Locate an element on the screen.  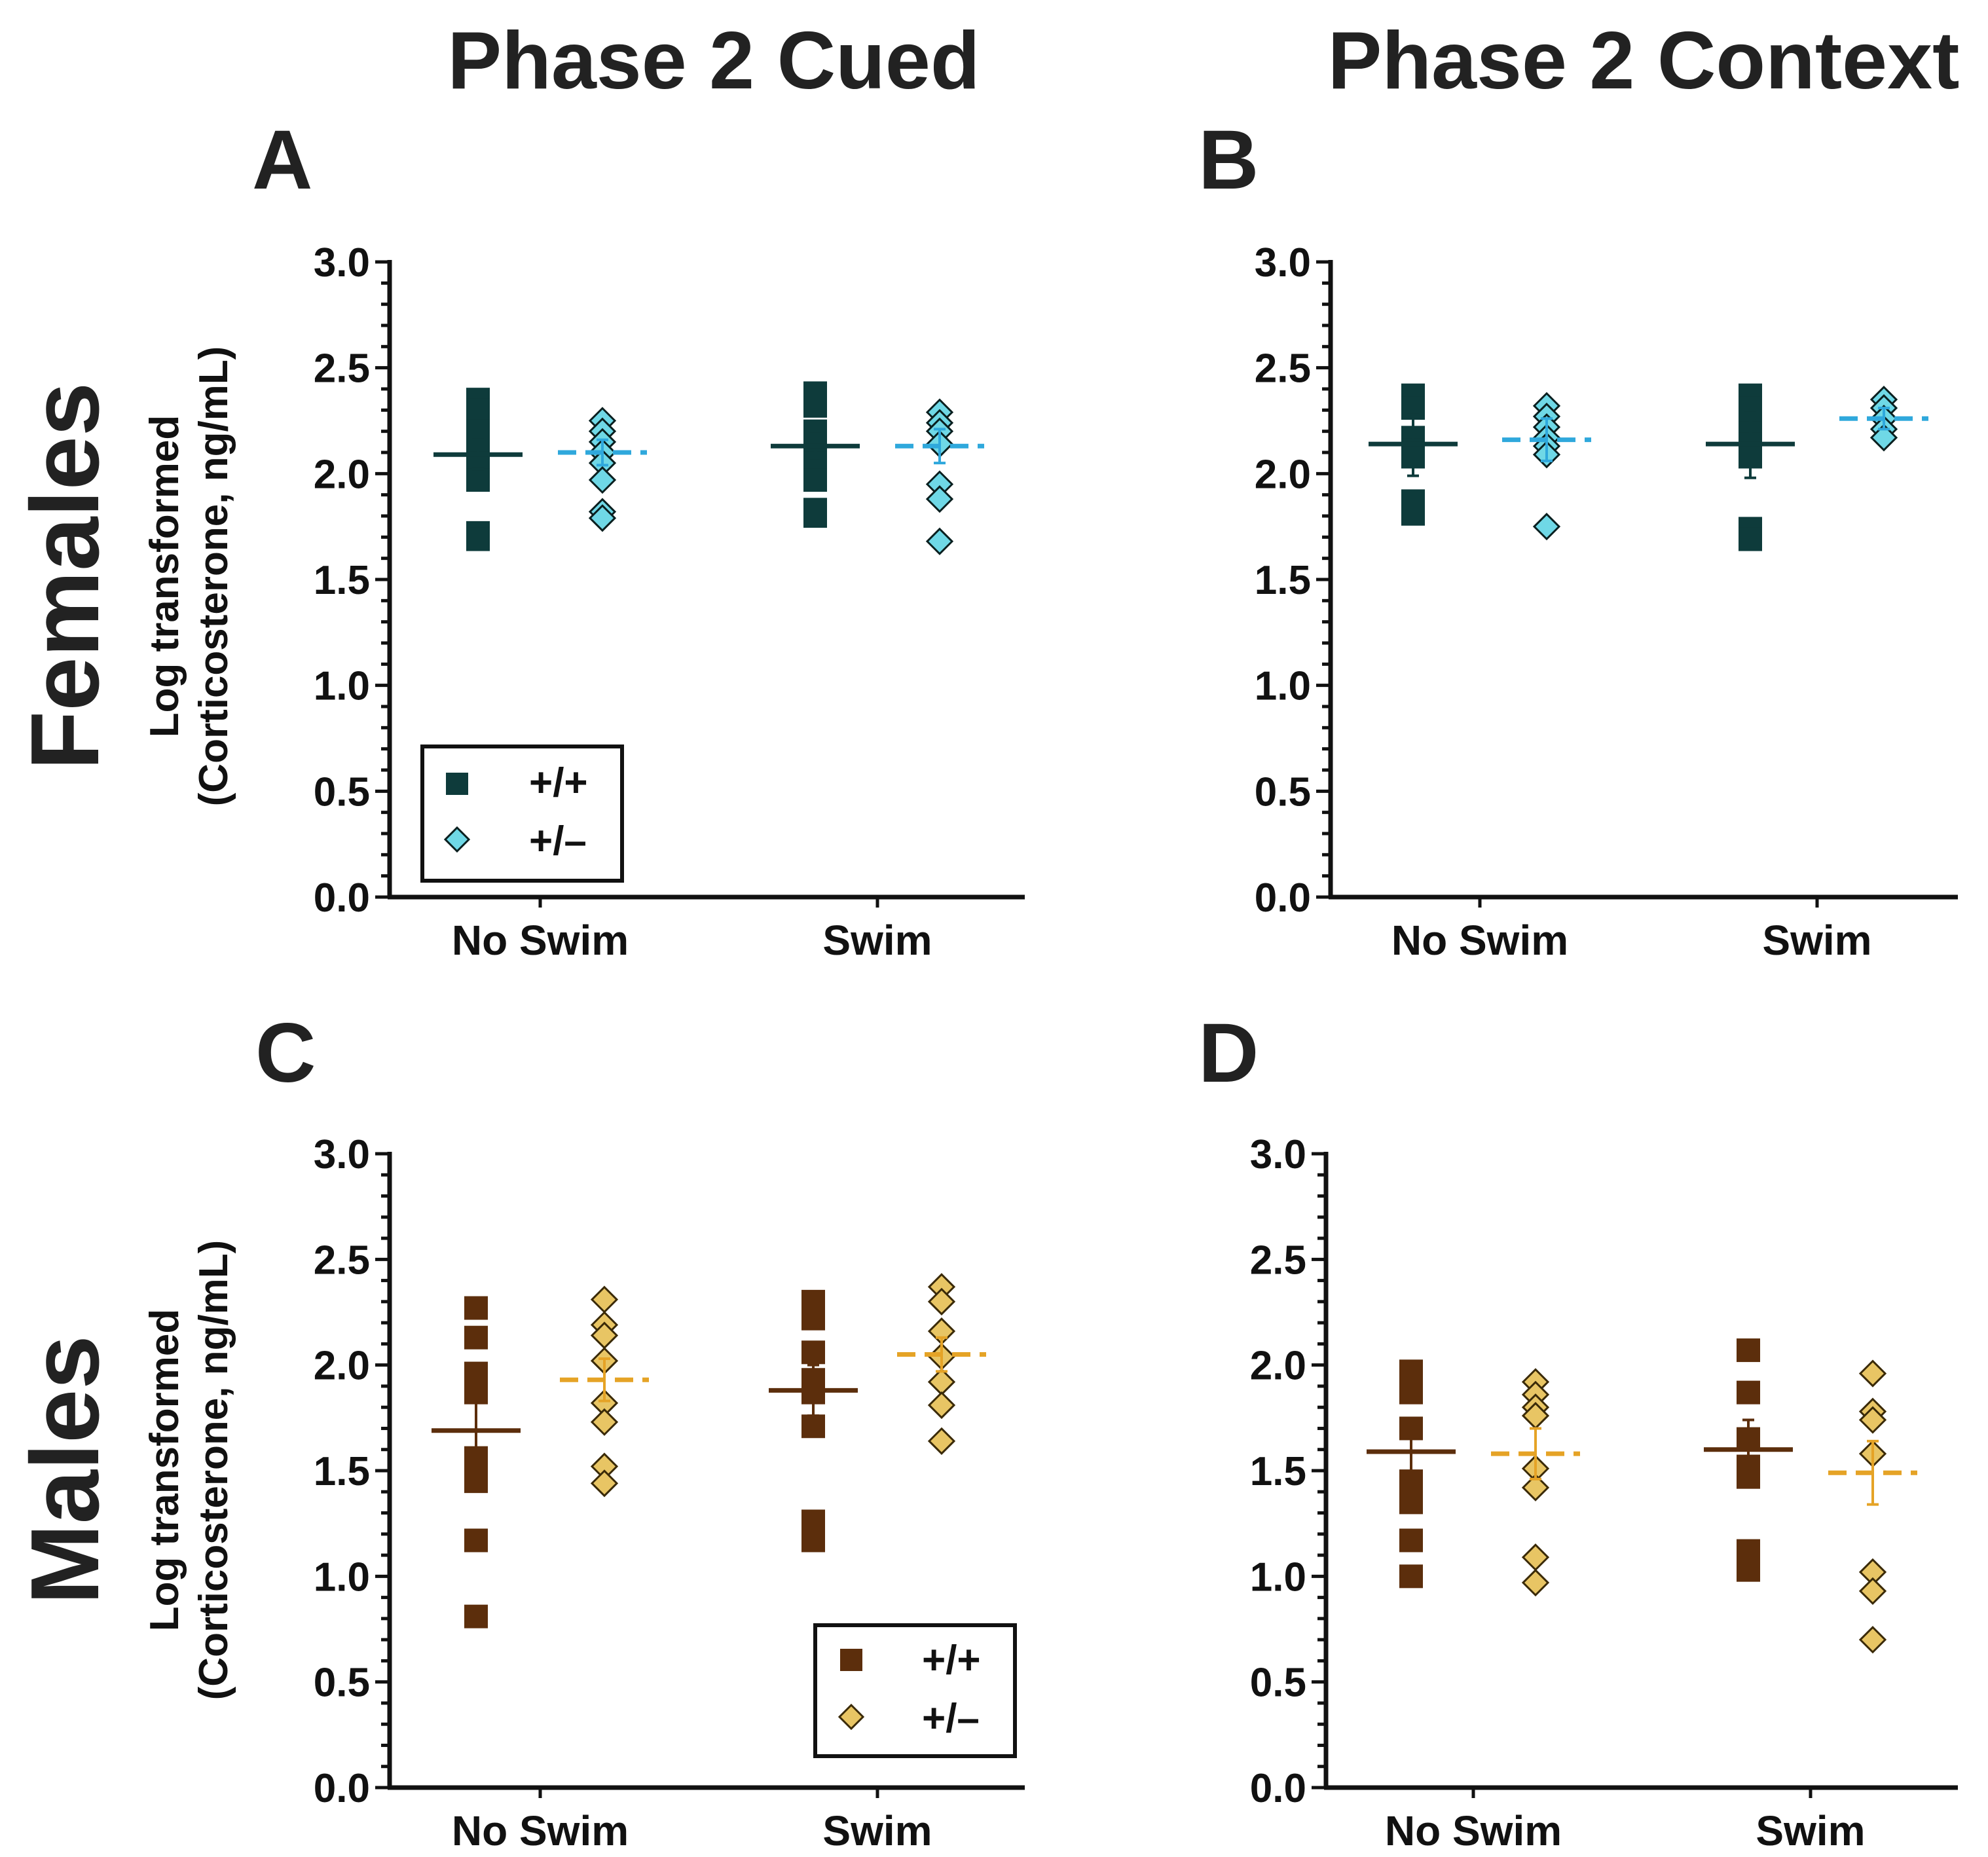
legend-females: +/+ +/– is located at coordinates (522, 814).